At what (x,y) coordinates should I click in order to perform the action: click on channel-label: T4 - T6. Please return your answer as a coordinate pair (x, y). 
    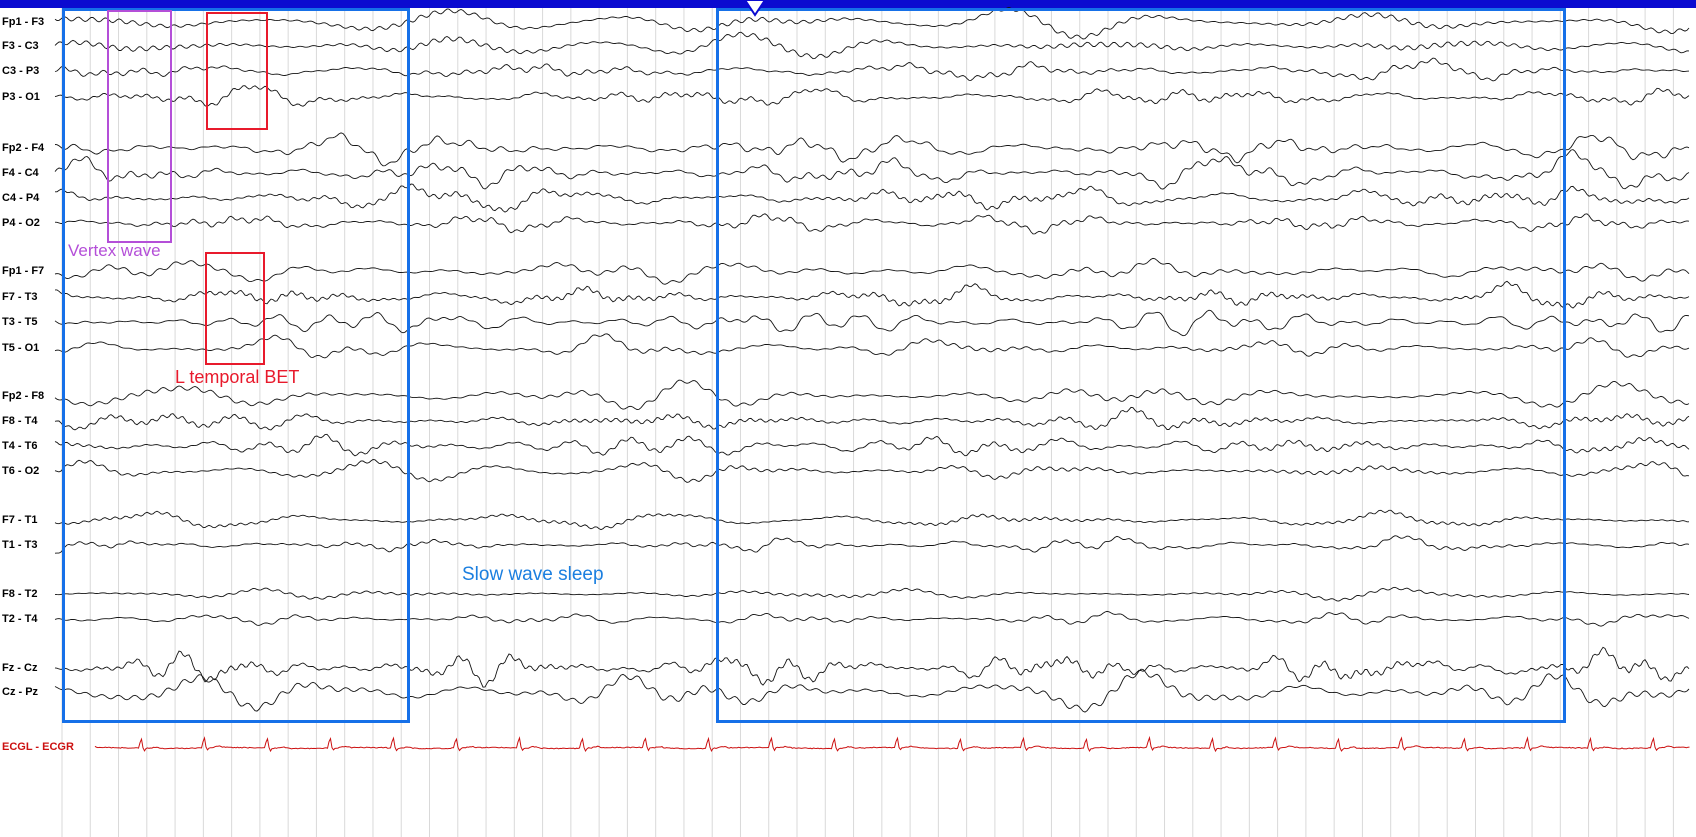
    Looking at the image, I should click on (20, 446).